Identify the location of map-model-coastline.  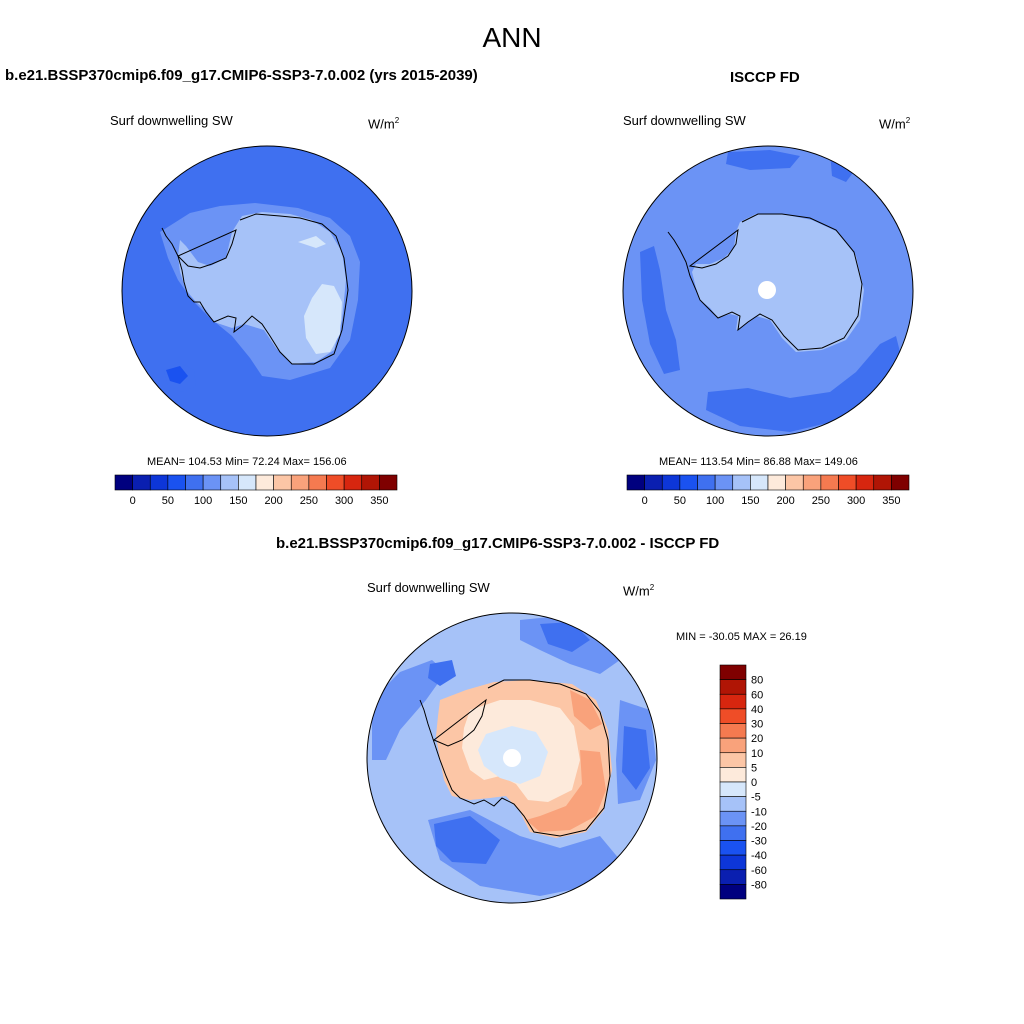
(255, 289).